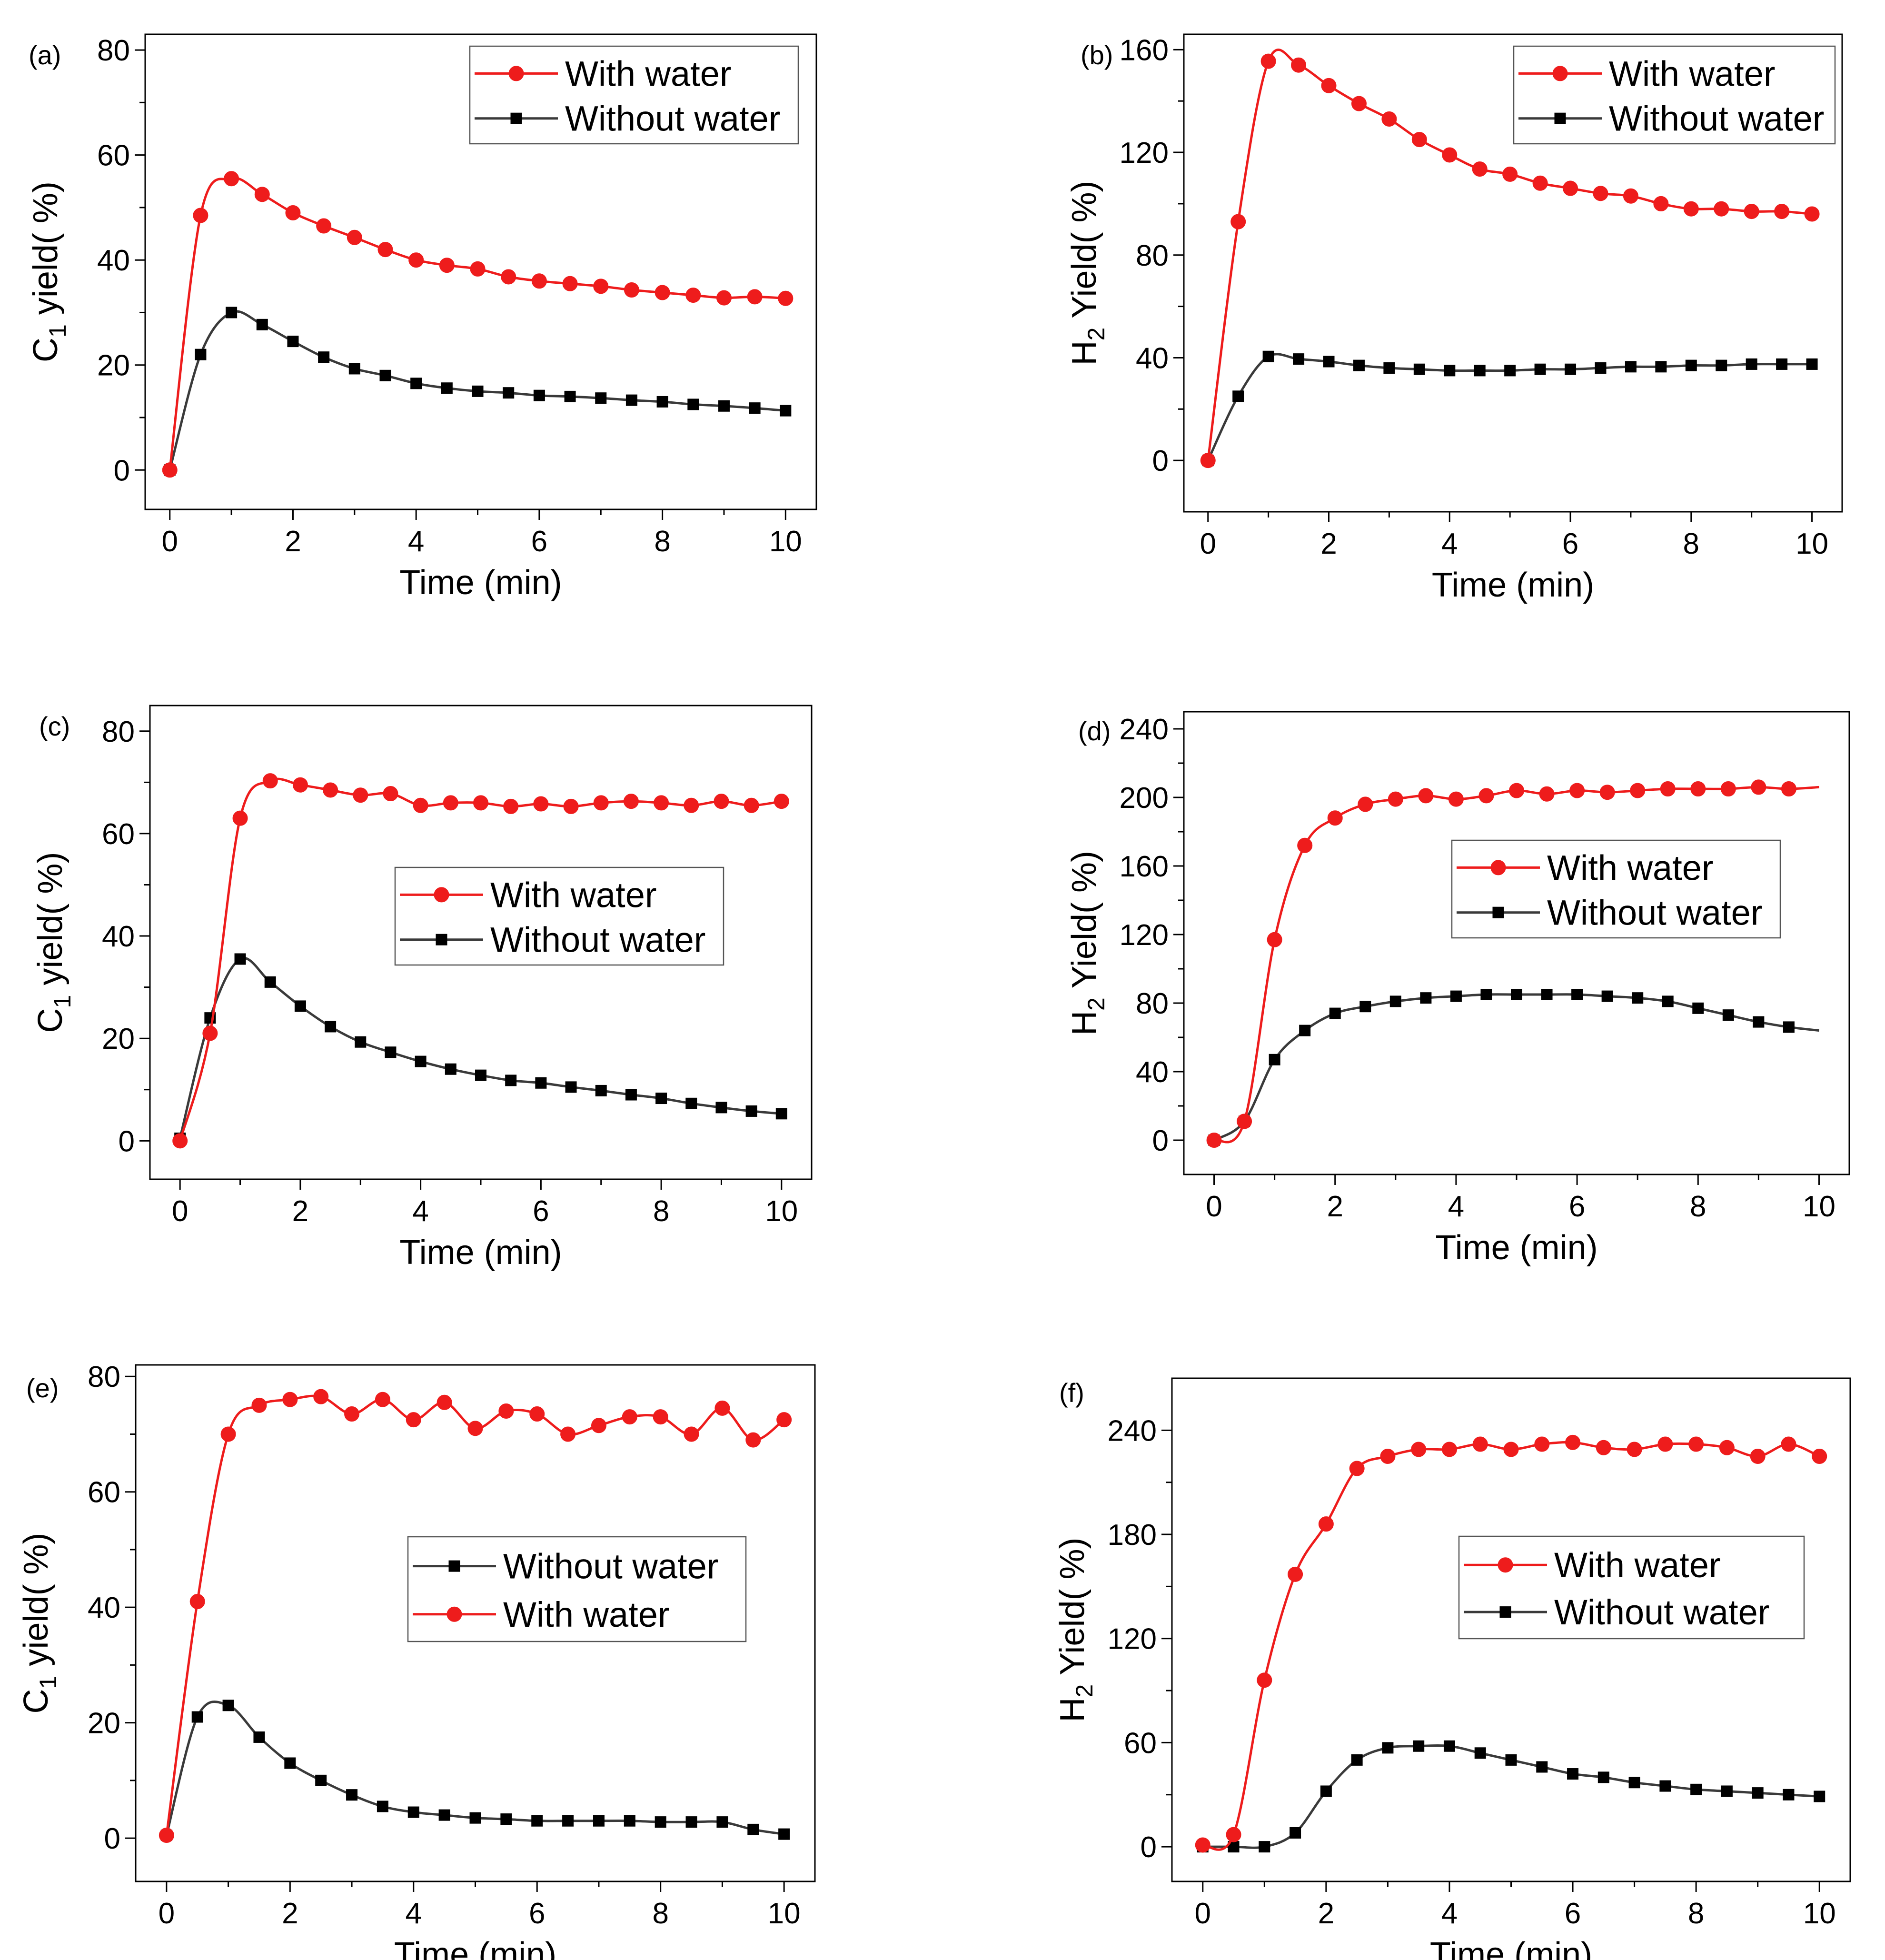 The image size is (1885, 1960). Describe the element at coordinates (1152, 255) in the screenshot. I see `y-tick-label: 80` at that location.